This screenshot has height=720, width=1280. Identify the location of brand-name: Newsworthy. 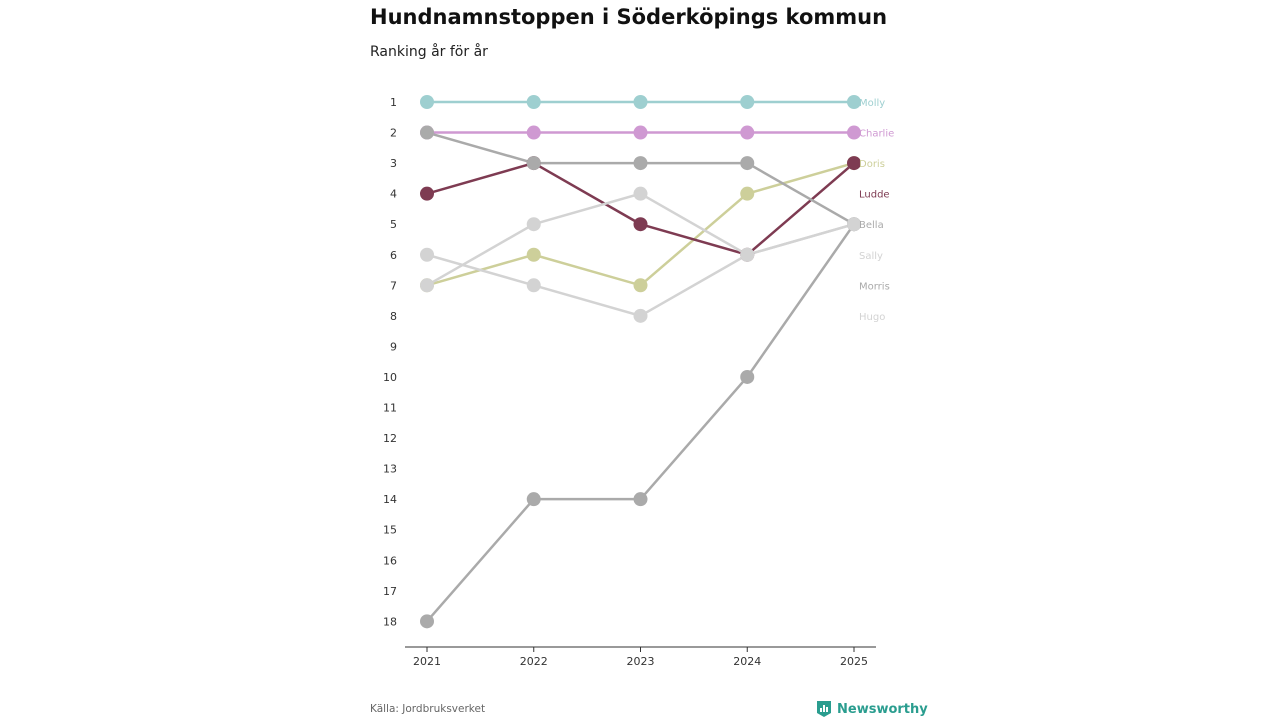
(882, 709).